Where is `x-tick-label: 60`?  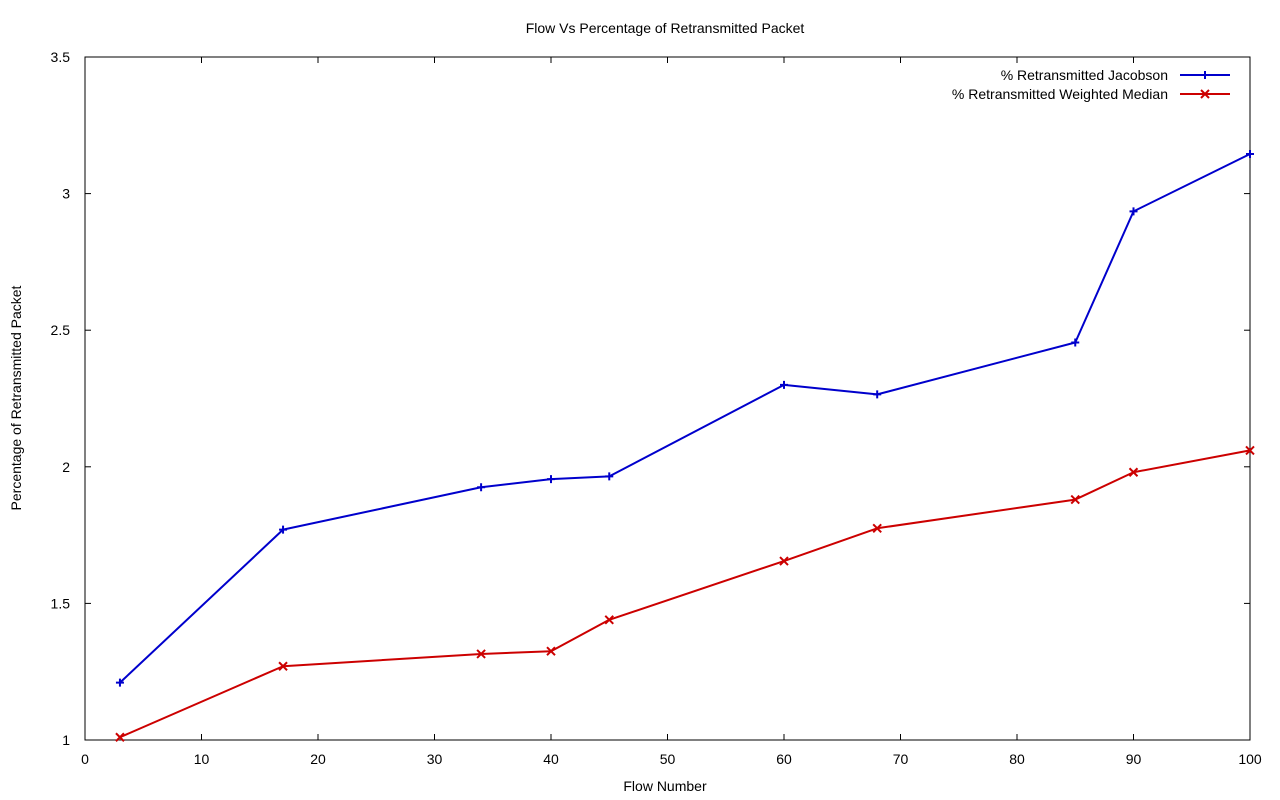 x-tick-label: 60 is located at coordinates (784, 759).